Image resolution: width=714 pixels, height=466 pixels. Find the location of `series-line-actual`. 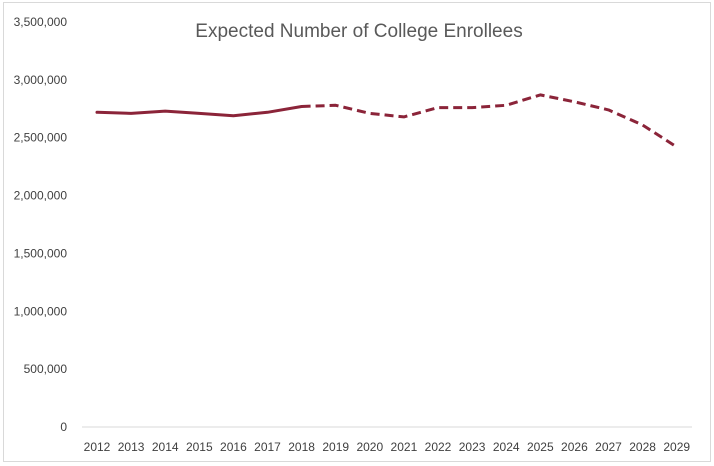

series-line-actual is located at coordinates (199, 111).